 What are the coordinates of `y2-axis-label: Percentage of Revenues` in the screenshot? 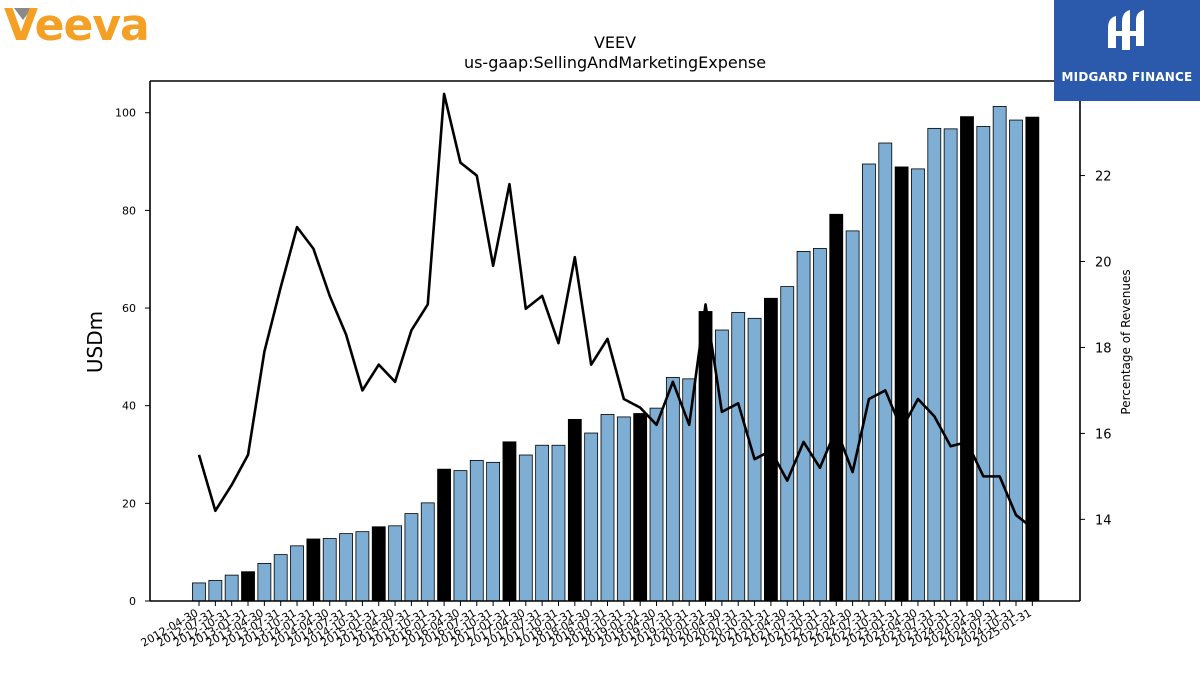 It's located at (1126, 341).